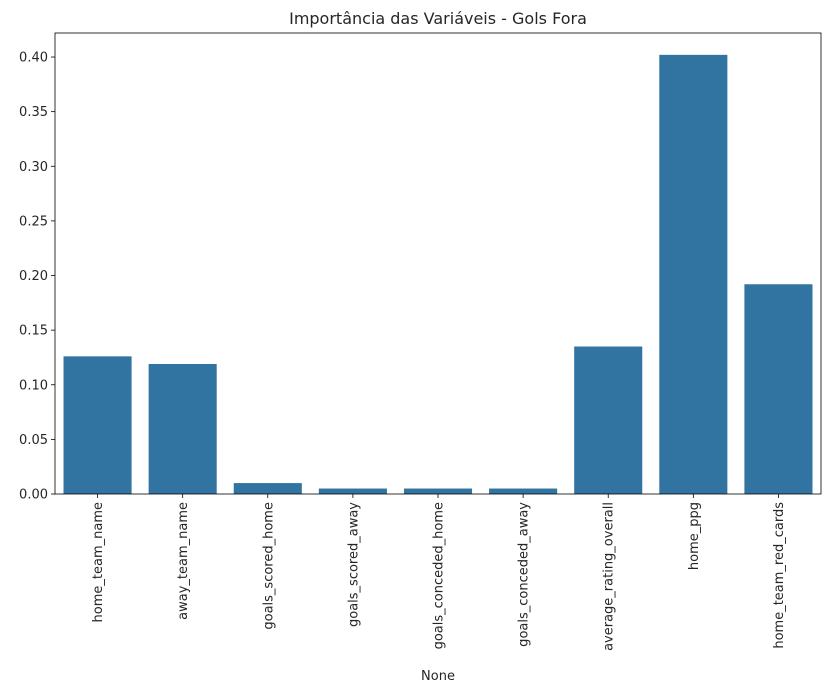  Describe the element at coordinates (182, 429) in the screenshot. I see `bar-away_team_name` at that location.